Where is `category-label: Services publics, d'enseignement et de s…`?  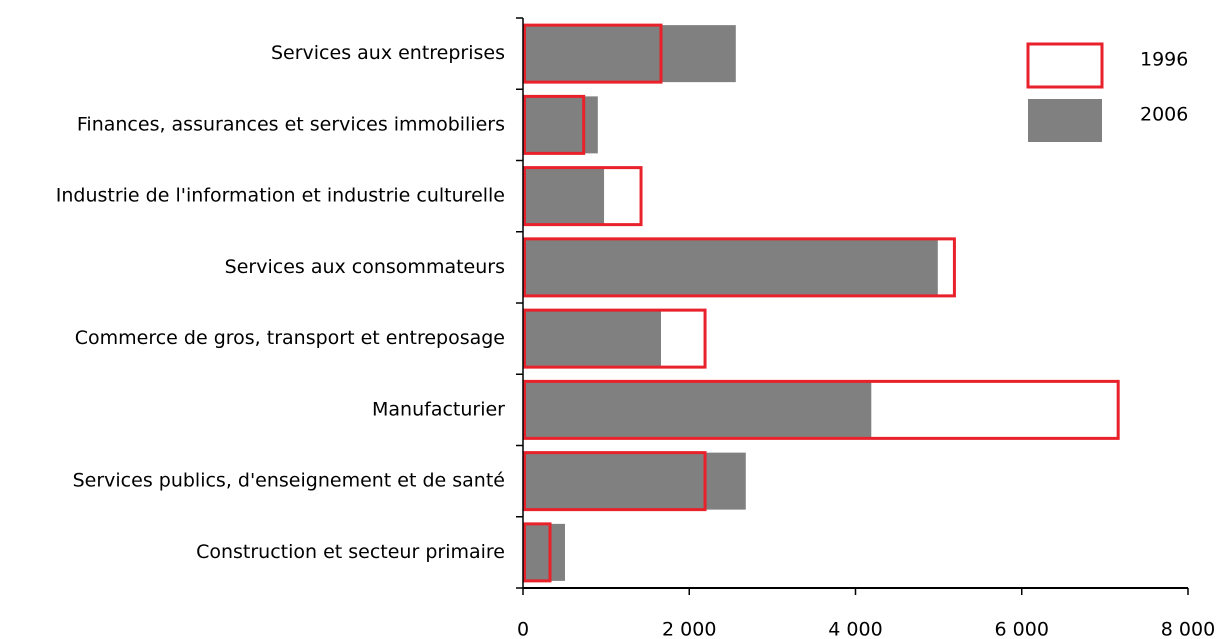 category-label: Services publics, d'enseignement et de s… is located at coordinates (289, 481).